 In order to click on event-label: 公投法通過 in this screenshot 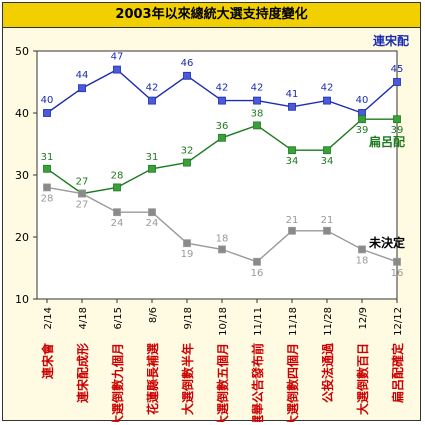, I will do `click(327, 372)`.